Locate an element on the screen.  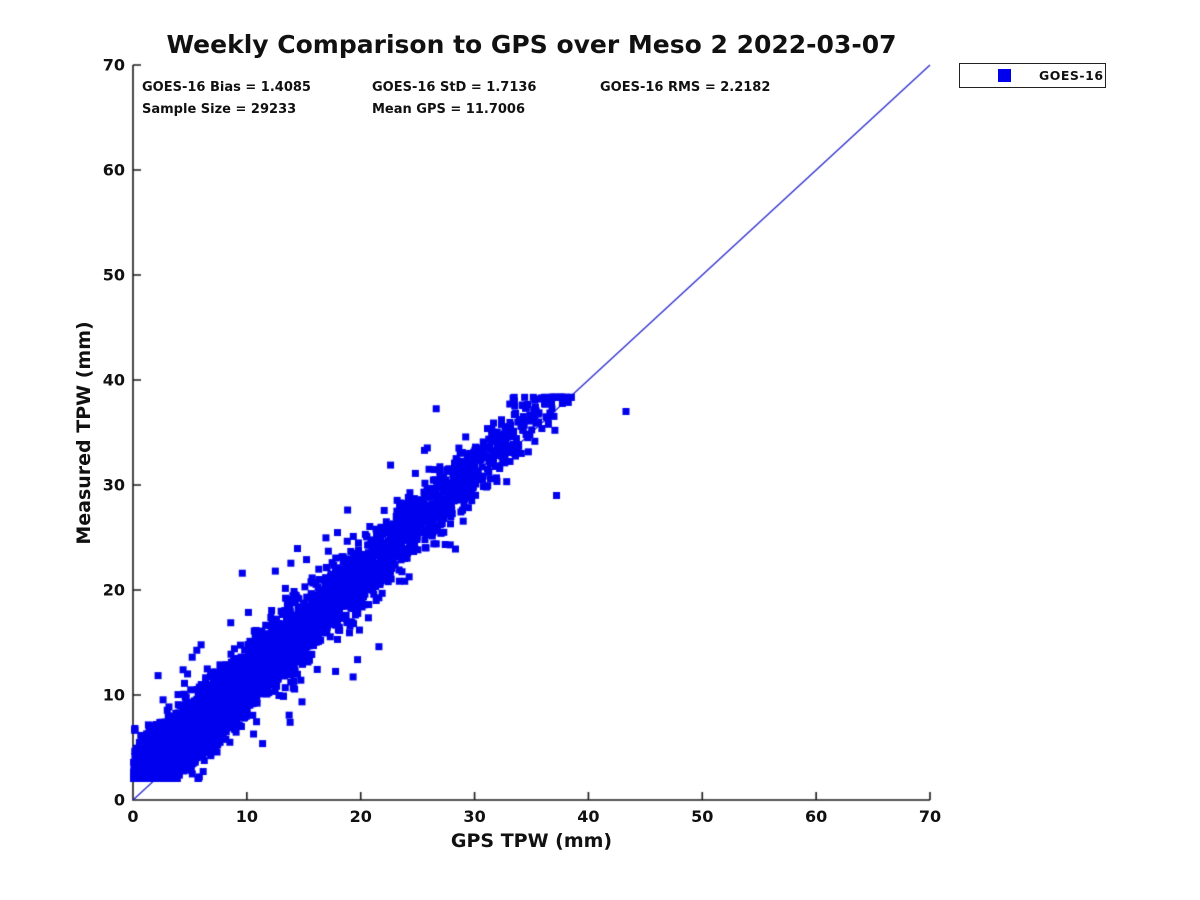
y-tick-label-20: 20 is located at coordinates (113, 590).